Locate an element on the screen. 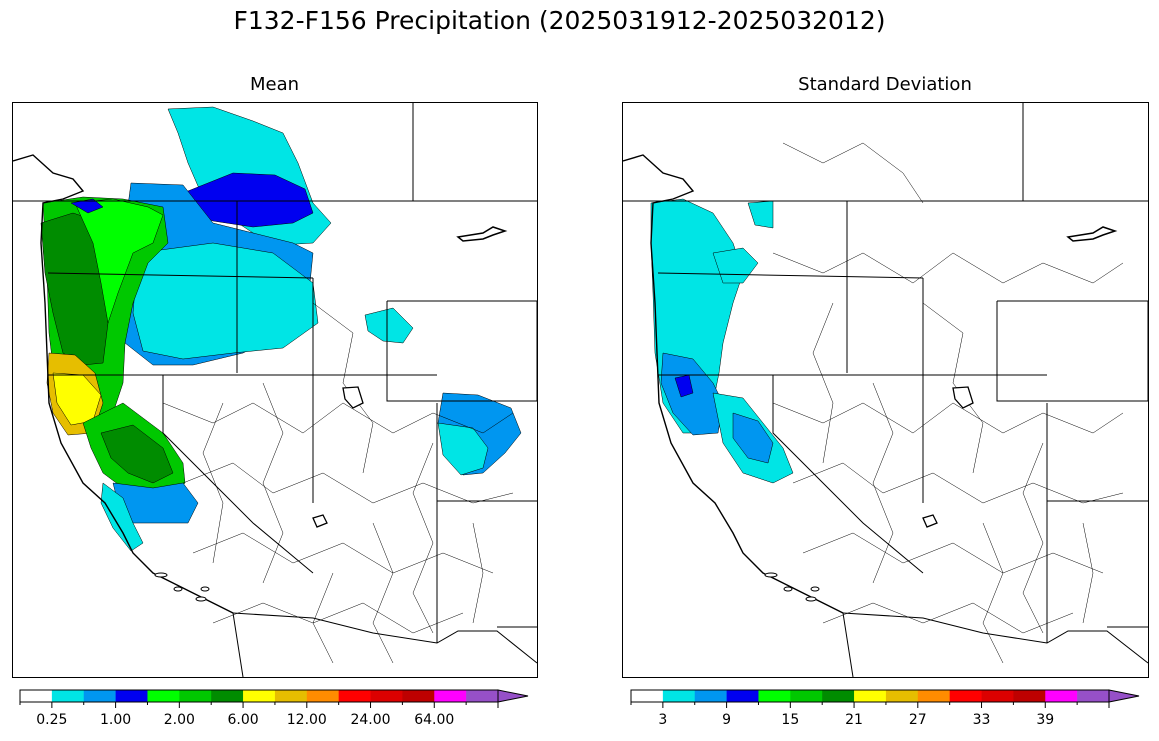  colorbar-tick-label: 1.00 is located at coordinates (116, 720).